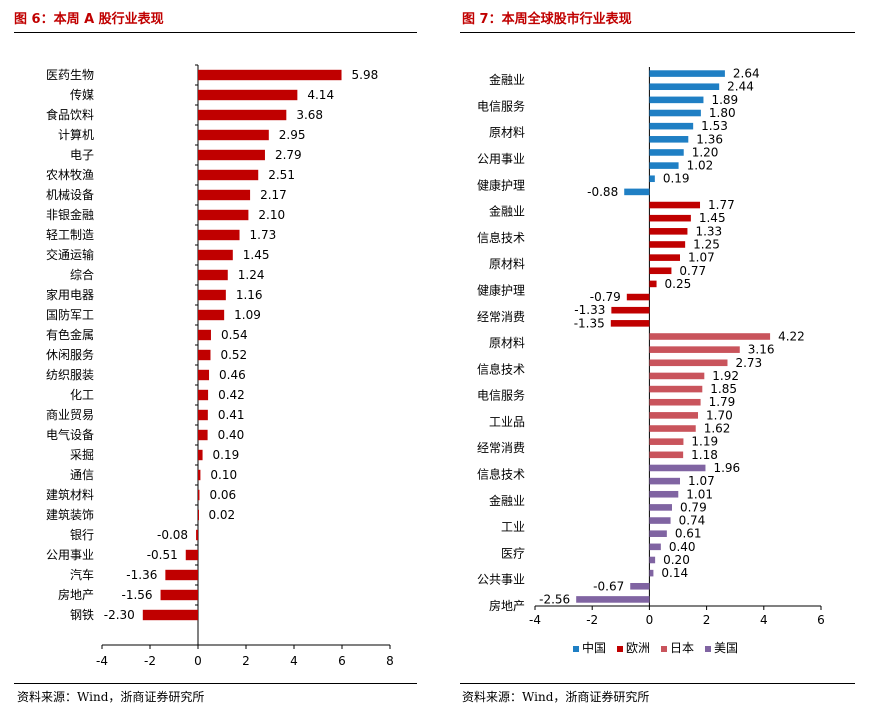 This screenshot has height=719, width=873. Describe the element at coordinates (119, 615) in the screenshot. I see `left-value-label: -2.30` at that location.